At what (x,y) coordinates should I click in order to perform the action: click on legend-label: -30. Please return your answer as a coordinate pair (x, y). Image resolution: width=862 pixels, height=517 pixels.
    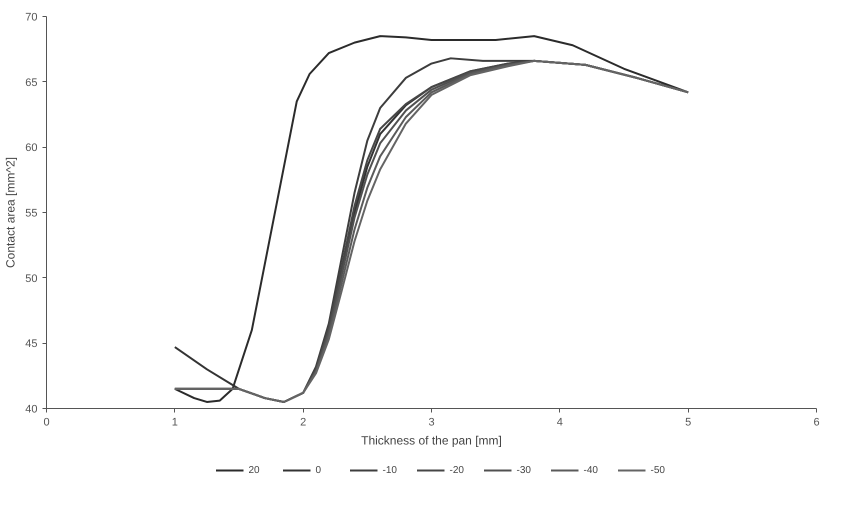
    Looking at the image, I should click on (524, 470).